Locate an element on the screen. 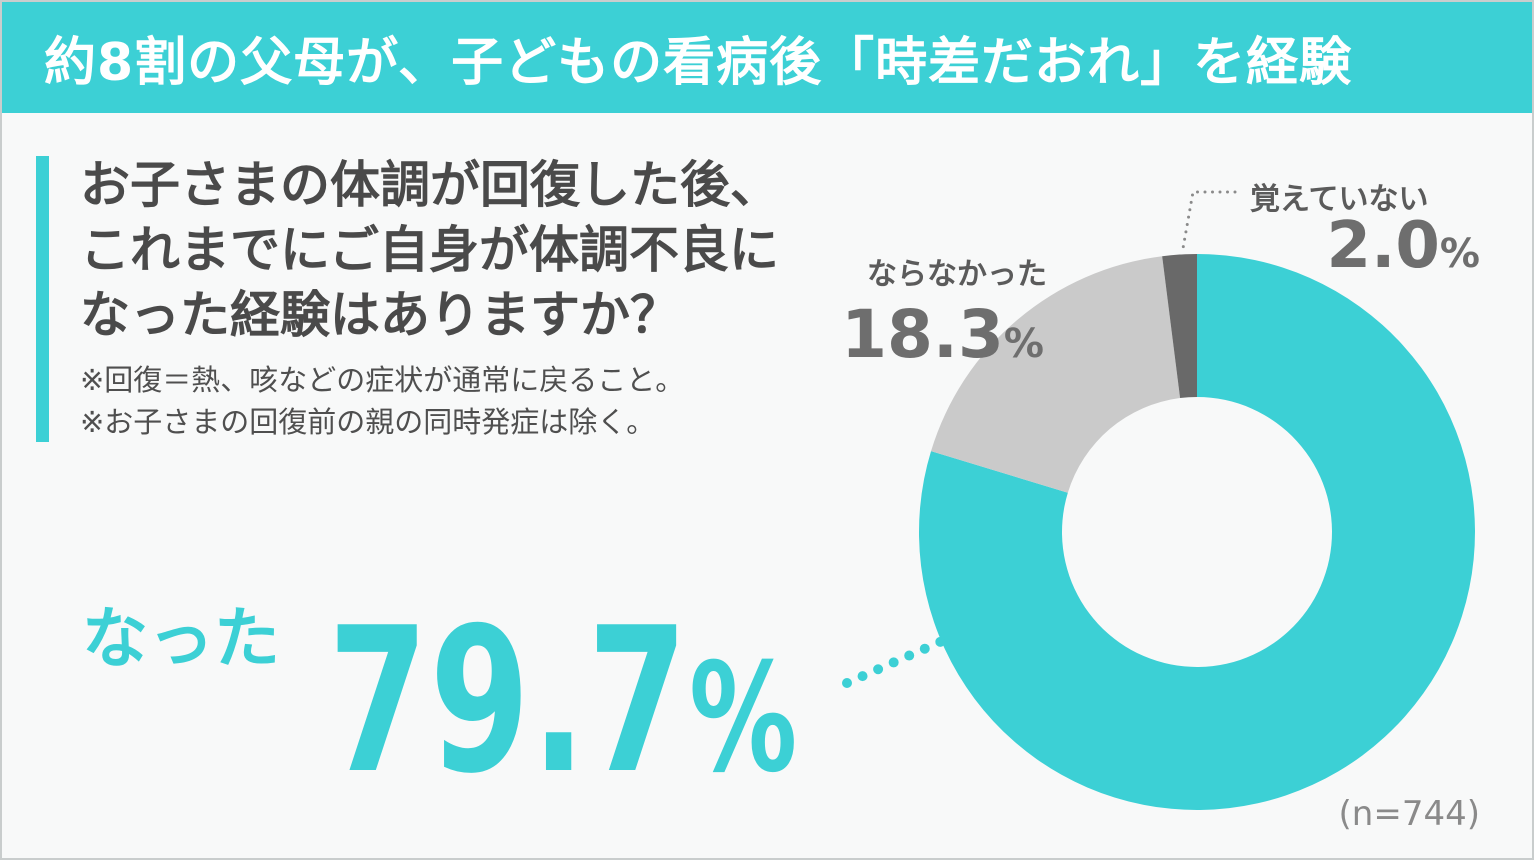  page-title: 約8割の父母が、子どもの看病後「時差だおれ」を経験 is located at coordinates (698, 63).